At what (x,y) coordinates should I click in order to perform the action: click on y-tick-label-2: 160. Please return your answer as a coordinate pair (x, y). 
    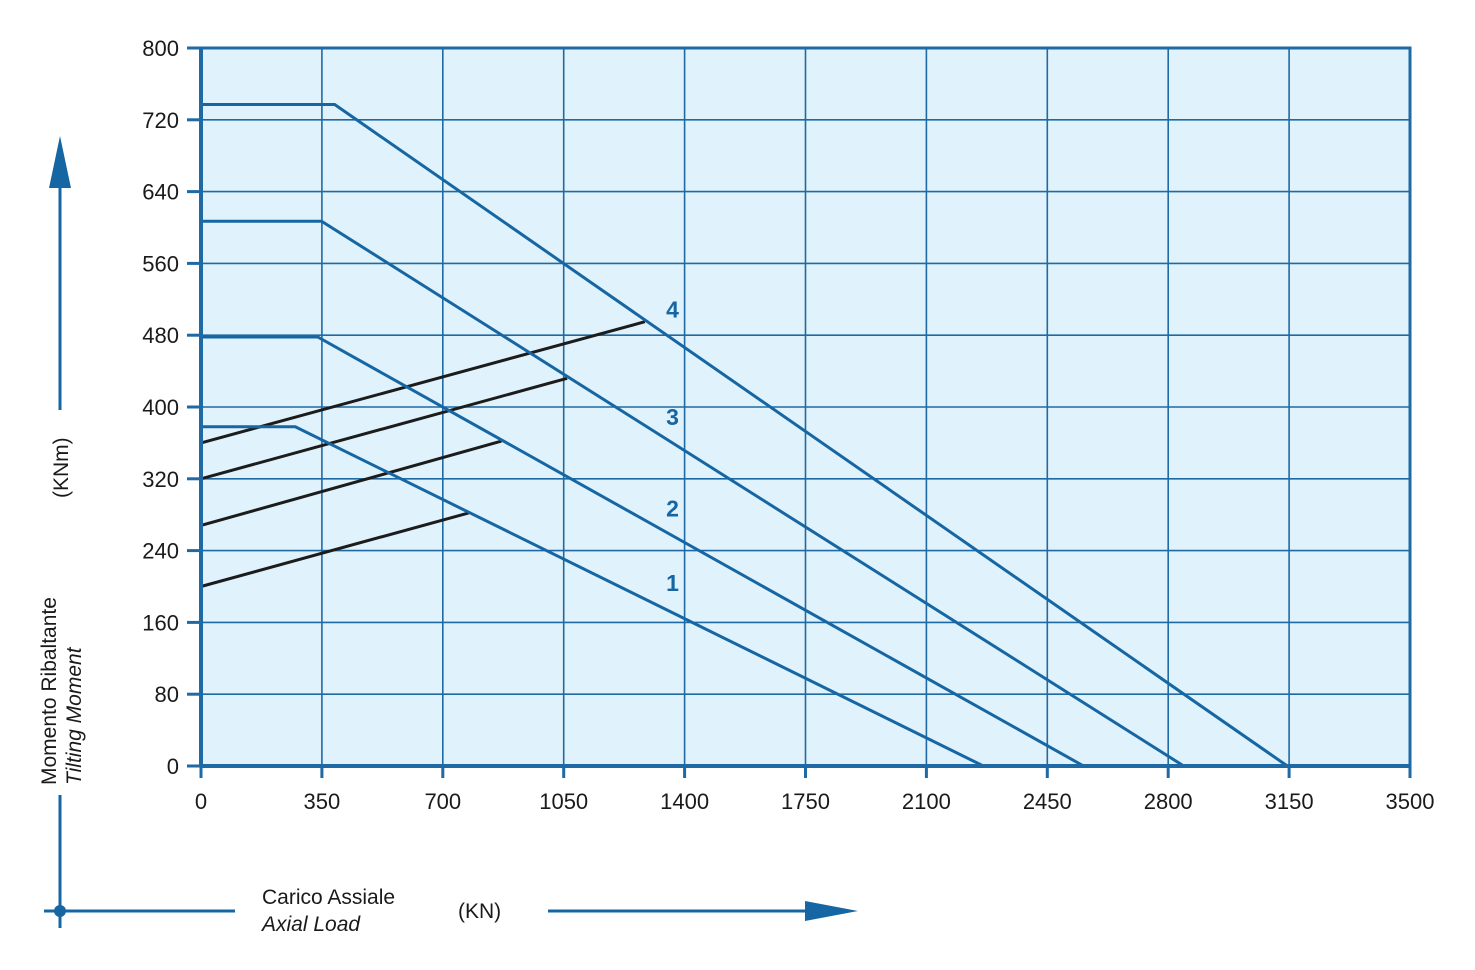
    Looking at the image, I should click on (160, 622).